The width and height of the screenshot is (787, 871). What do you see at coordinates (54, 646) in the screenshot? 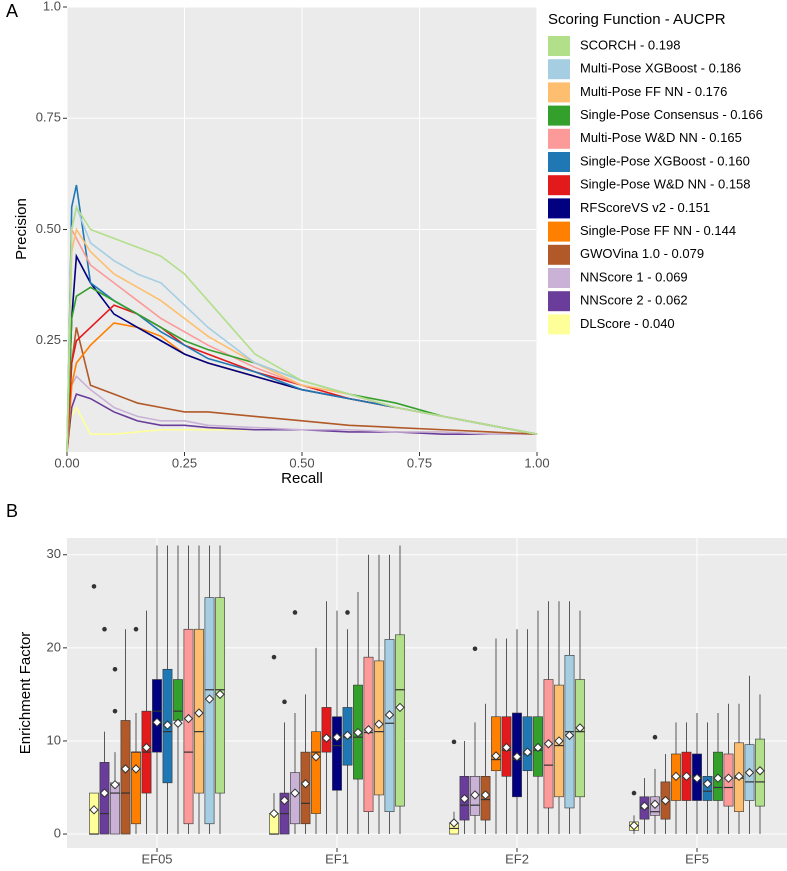
I see `y-tick-label: 20` at bounding box center [54, 646].